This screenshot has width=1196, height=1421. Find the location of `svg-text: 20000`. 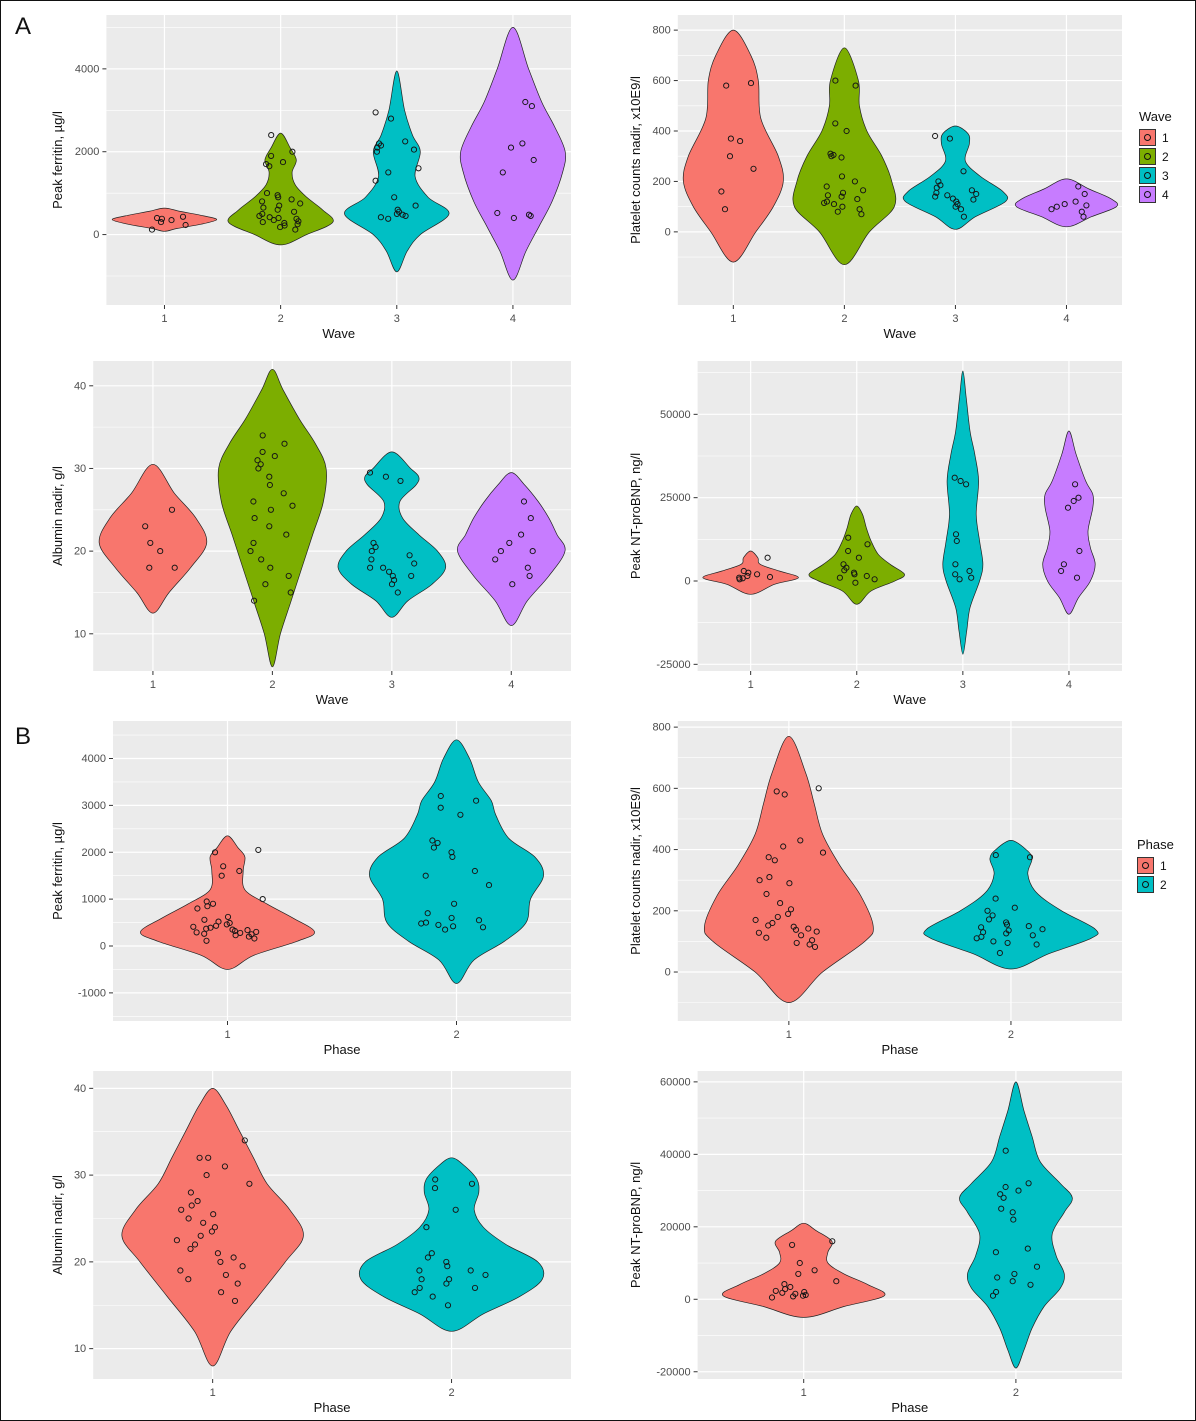

svg-text: 20000 is located at coordinates (675, 1227).